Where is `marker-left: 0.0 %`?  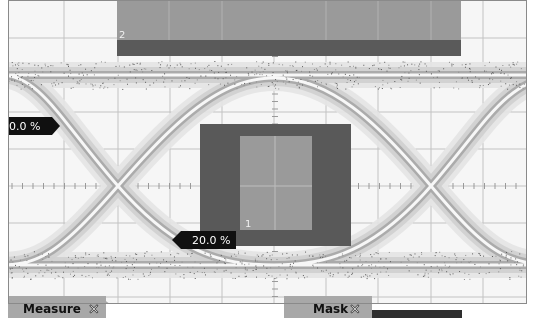
marker-left: 0.0 % is located at coordinates (34, 126).